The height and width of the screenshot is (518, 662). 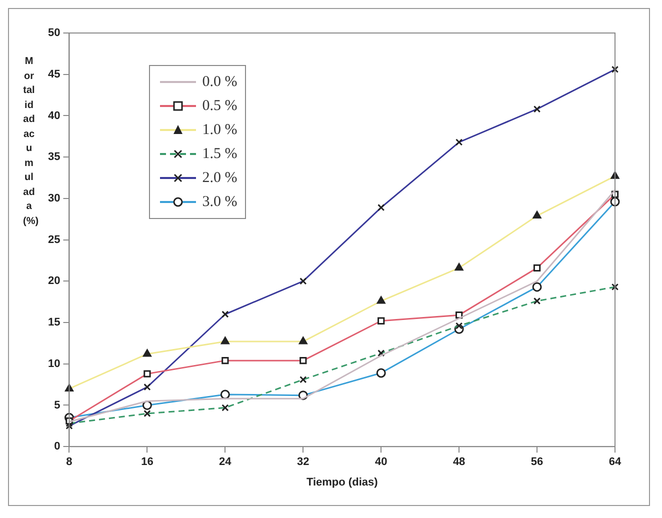 What do you see at coordinates (220, 130) in the screenshot?
I see `legend-label: 1.0 %` at bounding box center [220, 130].